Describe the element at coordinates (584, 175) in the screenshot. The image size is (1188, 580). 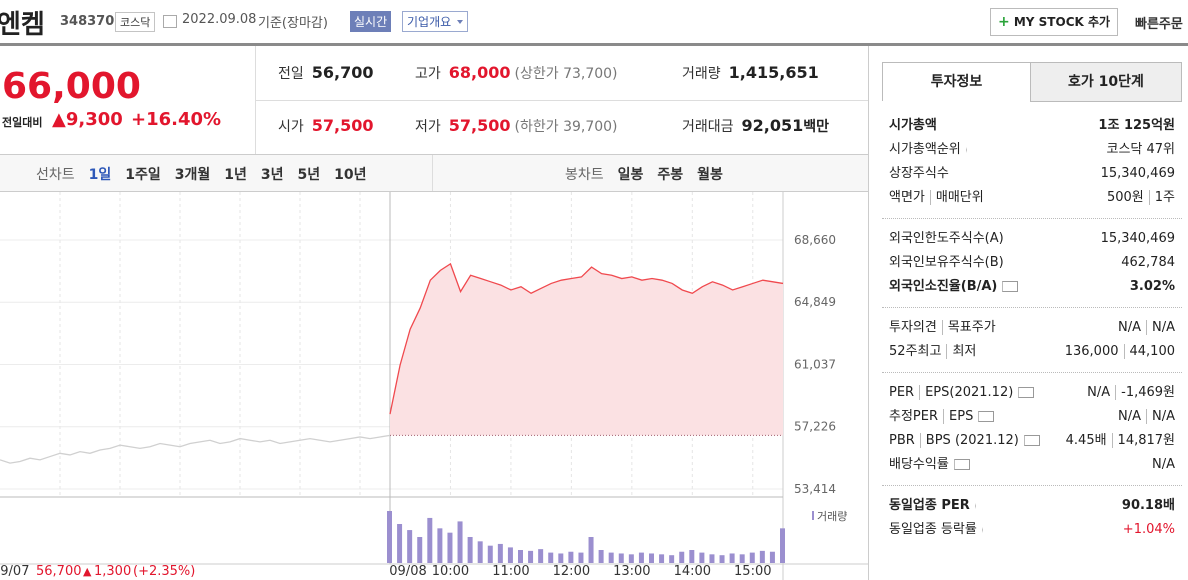
I see `tab-group-label: 봉차트` at that location.